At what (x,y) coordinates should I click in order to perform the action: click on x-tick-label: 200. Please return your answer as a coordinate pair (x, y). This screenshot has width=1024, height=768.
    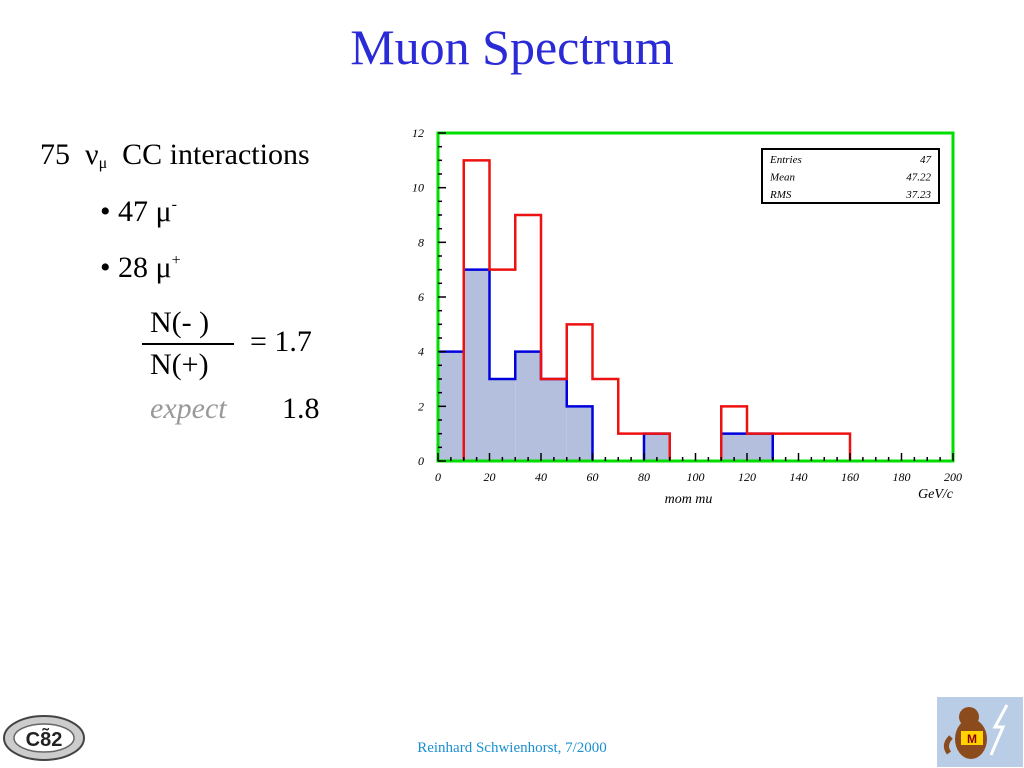
    Looking at the image, I should click on (953, 477).